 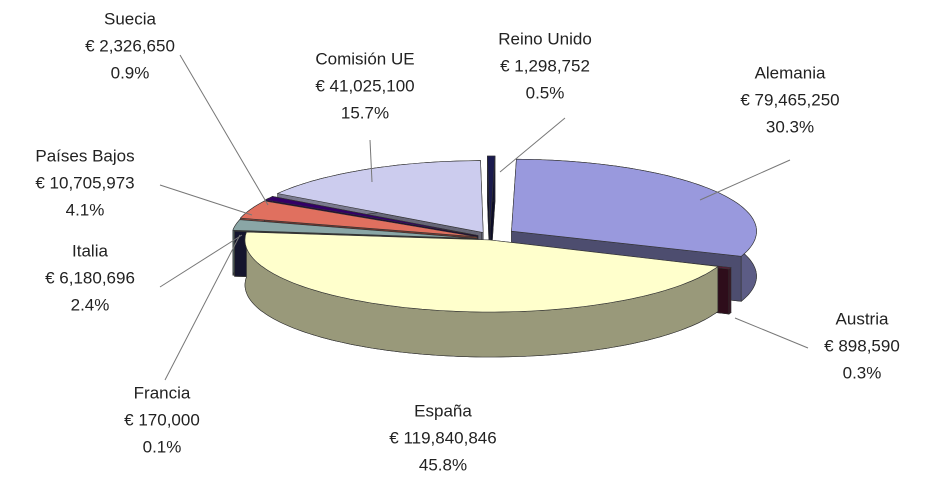 I want to click on label-percent: 0.5%, so click(x=545, y=92).